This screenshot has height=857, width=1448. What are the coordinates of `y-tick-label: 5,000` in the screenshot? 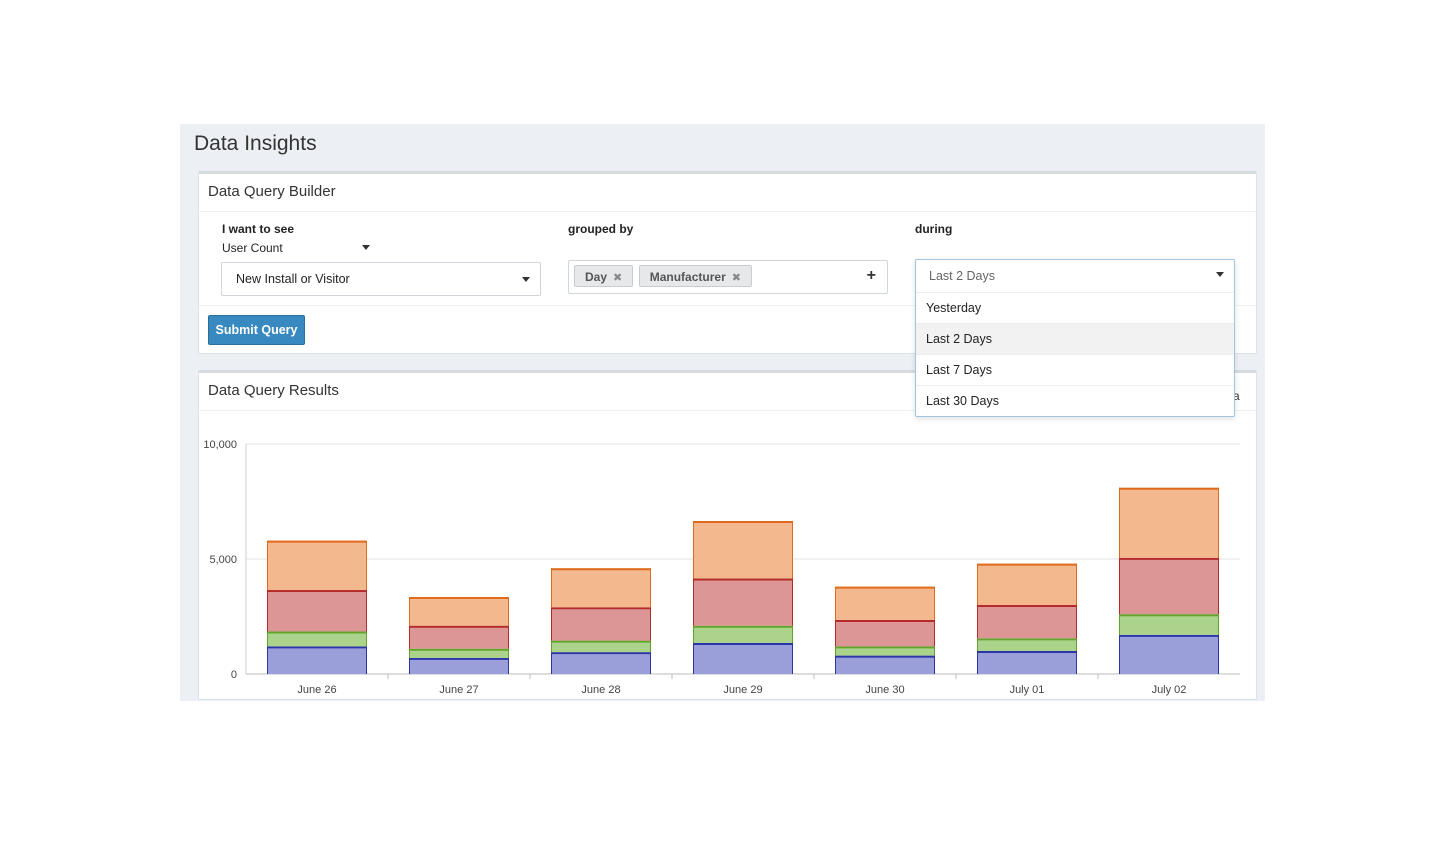 It's located at (223, 560).